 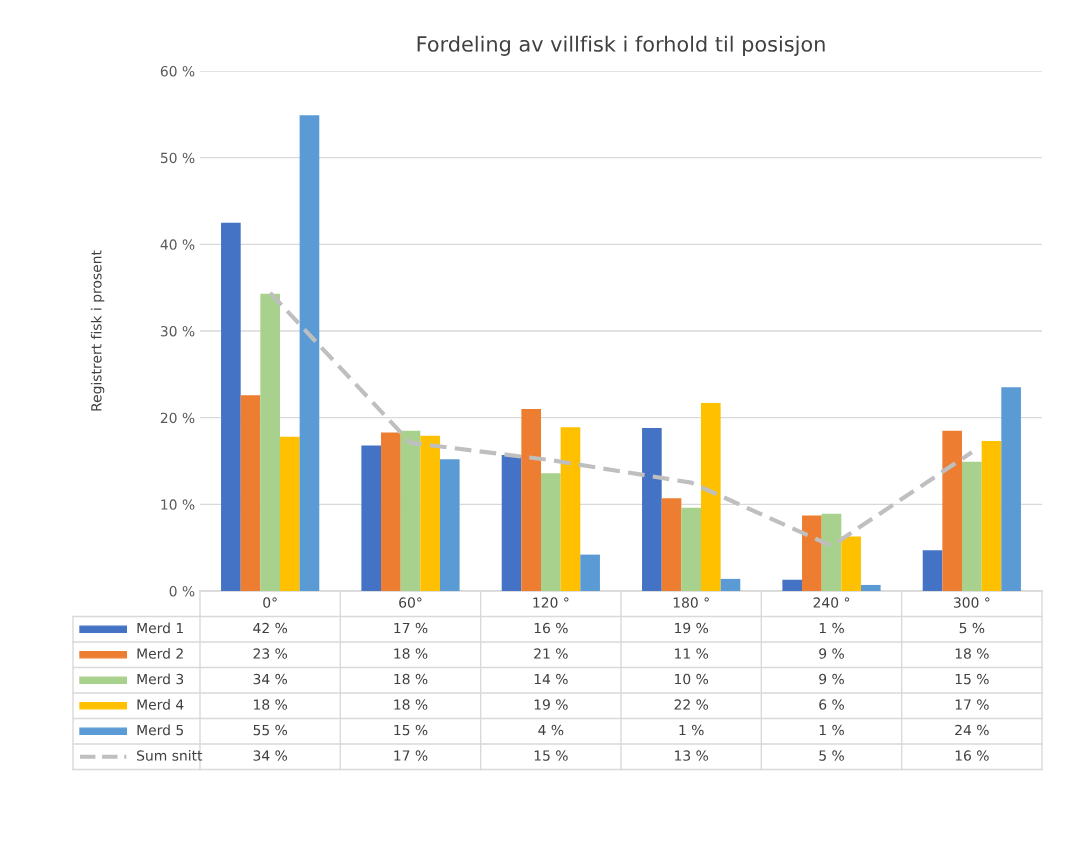 I want to click on y-tick-label: 60 %, so click(x=177, y=71).